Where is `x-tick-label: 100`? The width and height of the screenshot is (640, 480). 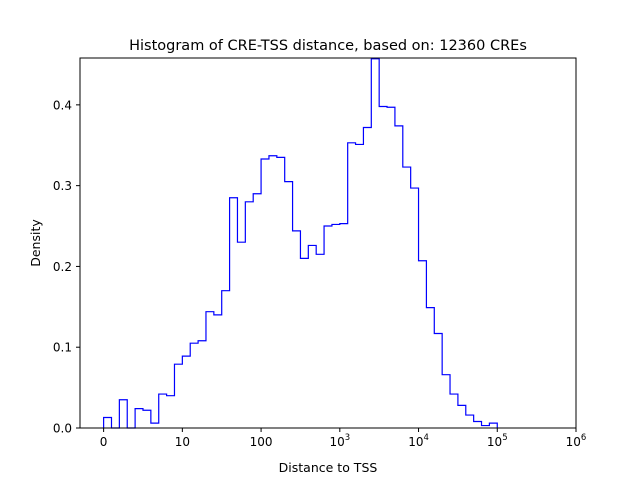 x-tick-label: 100 is located at coordinates (261, 442).